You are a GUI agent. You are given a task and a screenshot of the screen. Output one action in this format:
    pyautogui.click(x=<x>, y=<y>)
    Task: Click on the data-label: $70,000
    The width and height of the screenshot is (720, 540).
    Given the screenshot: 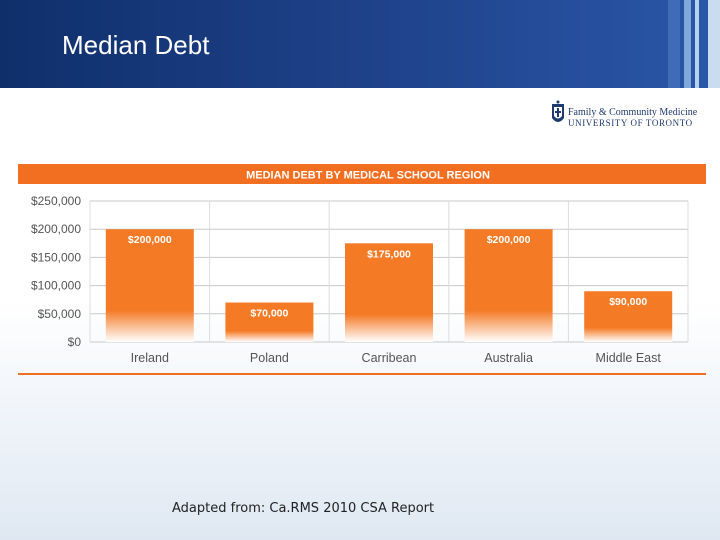 What is the action you would take?
    pyautogui.click(x=269, y=314)
    